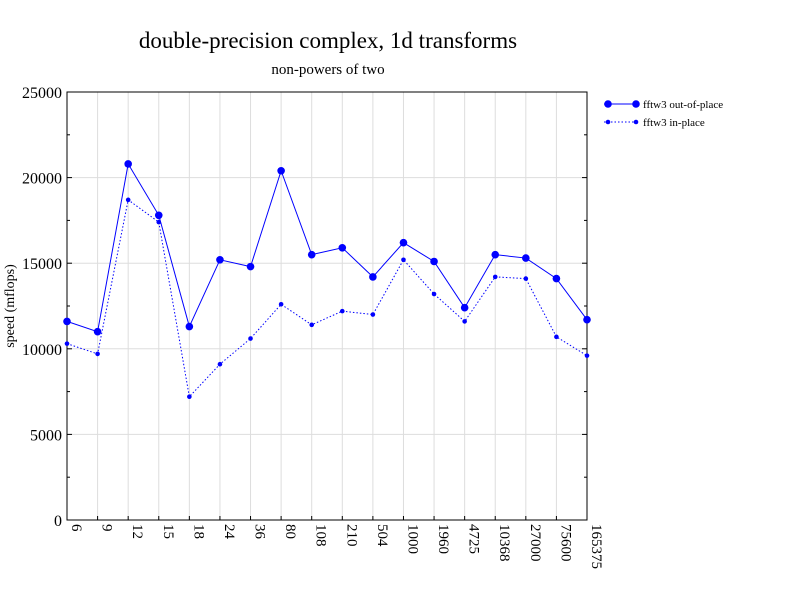  What do you see at coordinates (42, 93) in the screenshot?
I see `y-tick-label: 25000` at bounding box center [42, 93].